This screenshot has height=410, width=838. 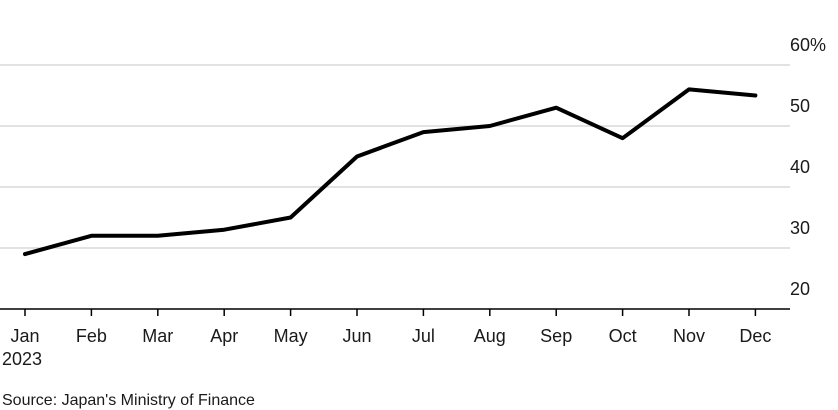 I want to click on source-note: Source: Japan's Ministry of Finance, so click(x=128, y=400).